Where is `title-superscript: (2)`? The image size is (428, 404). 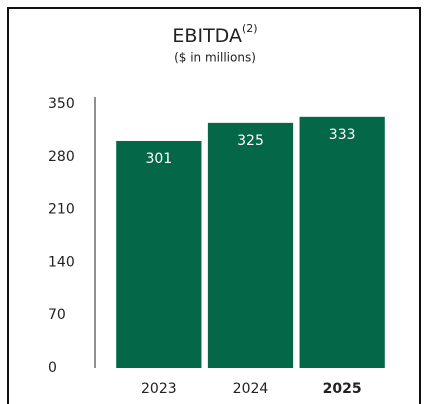 title-superscript: (2) is located at coordinates (250, 28).